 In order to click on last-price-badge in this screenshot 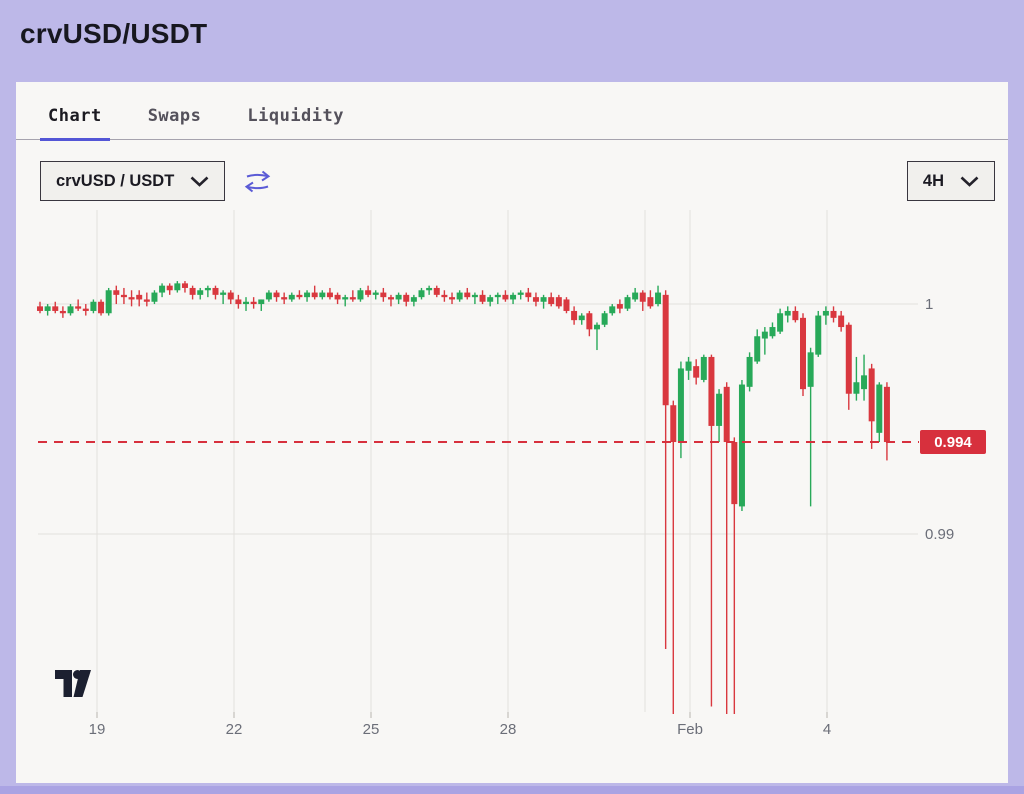, I will do `click(953, 442)`.